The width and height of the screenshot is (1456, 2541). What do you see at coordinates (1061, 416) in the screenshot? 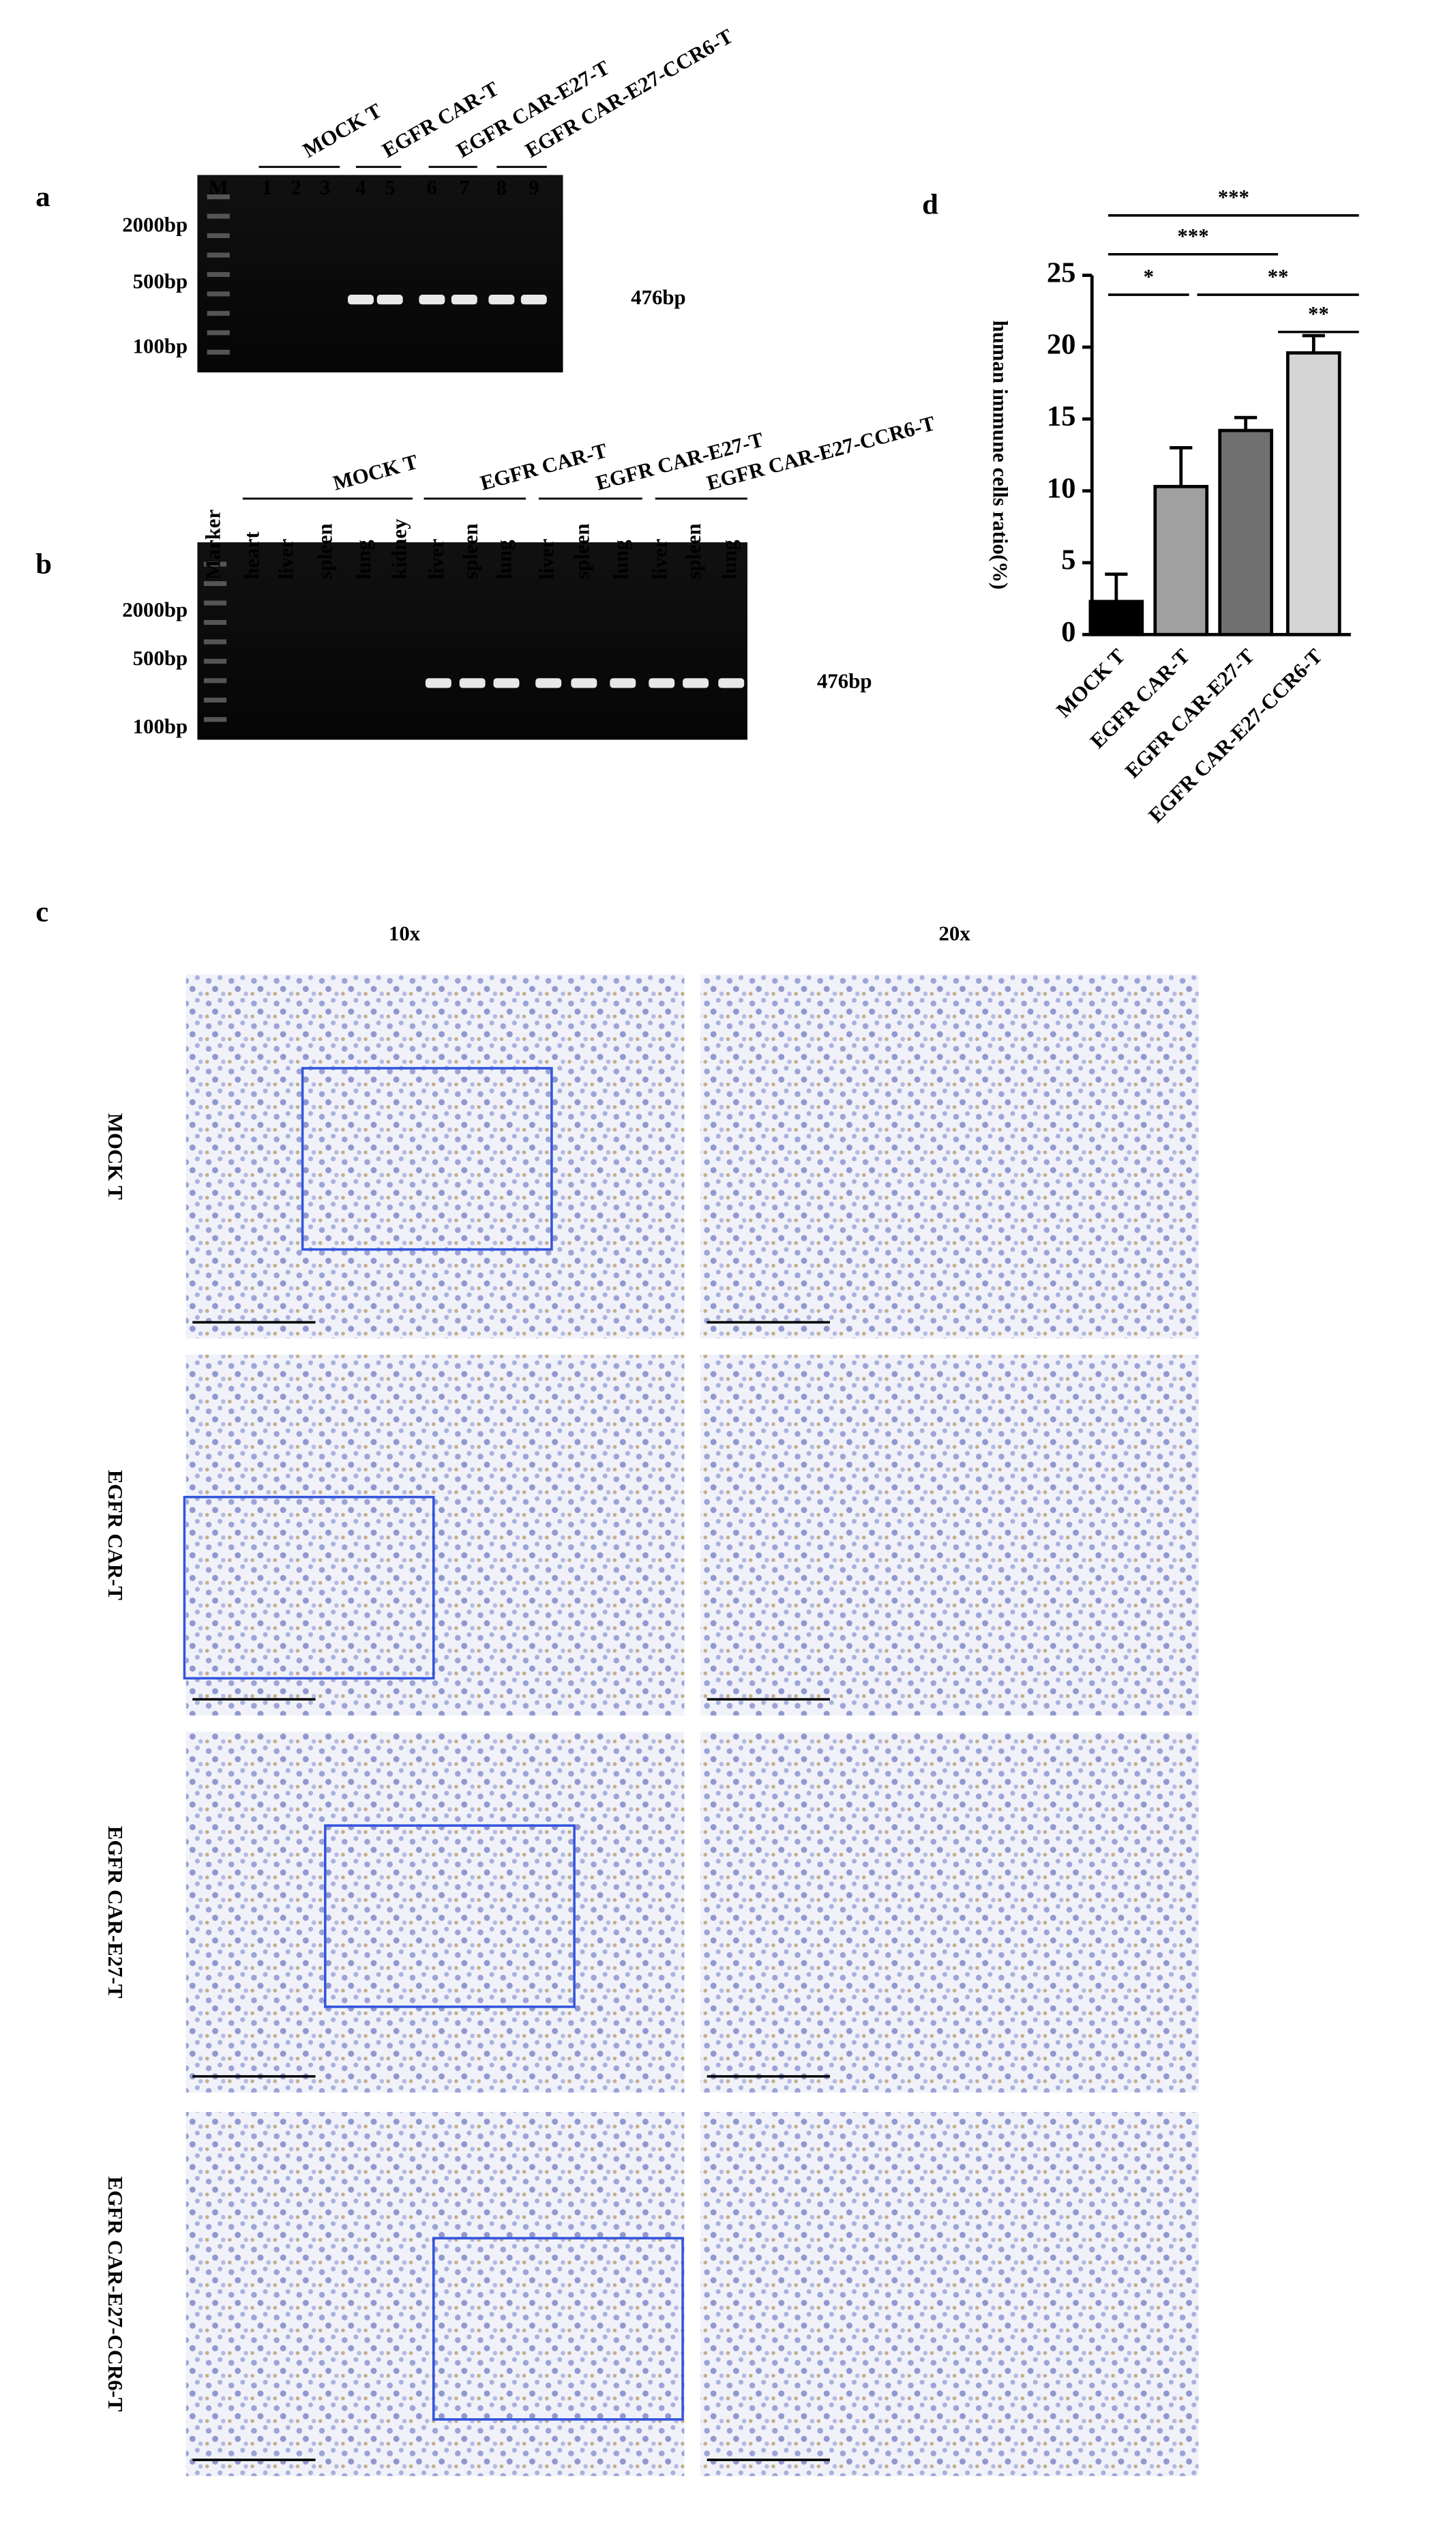
I see `y-tick-label: 15` at bounding box center [1061, 416].